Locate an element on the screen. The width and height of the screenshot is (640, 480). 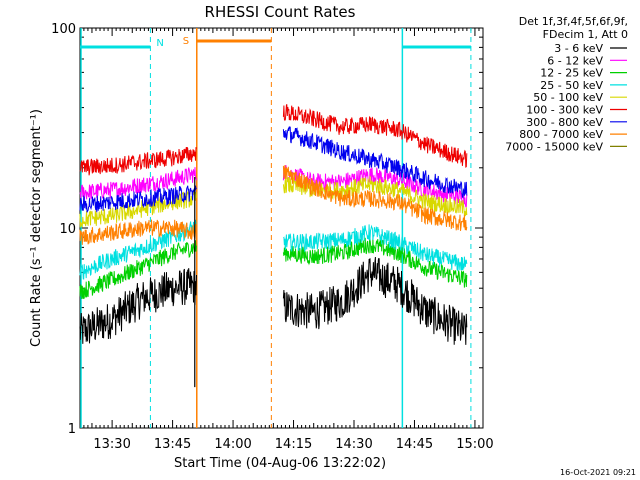
x-tick-label: 13:45 is located at coordinates (172, 444).